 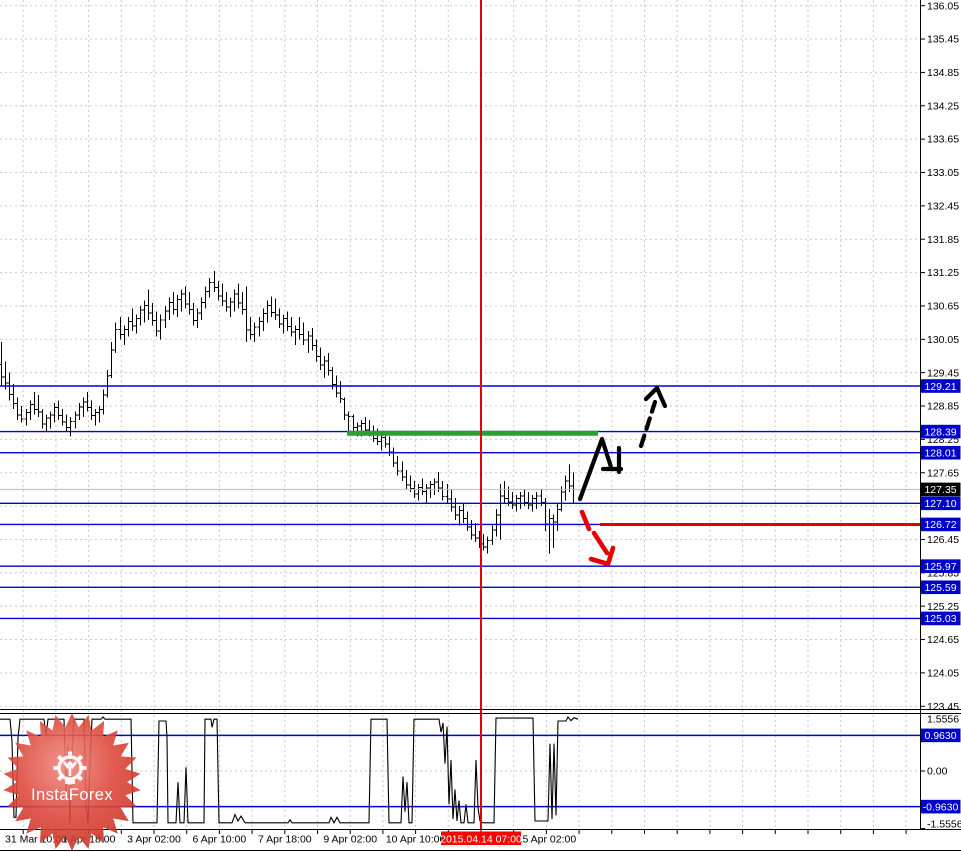 What do you see at coordinates (460, 769) in the screenshot?
I see `oscillator-panel` at bounding box center [460, 769].